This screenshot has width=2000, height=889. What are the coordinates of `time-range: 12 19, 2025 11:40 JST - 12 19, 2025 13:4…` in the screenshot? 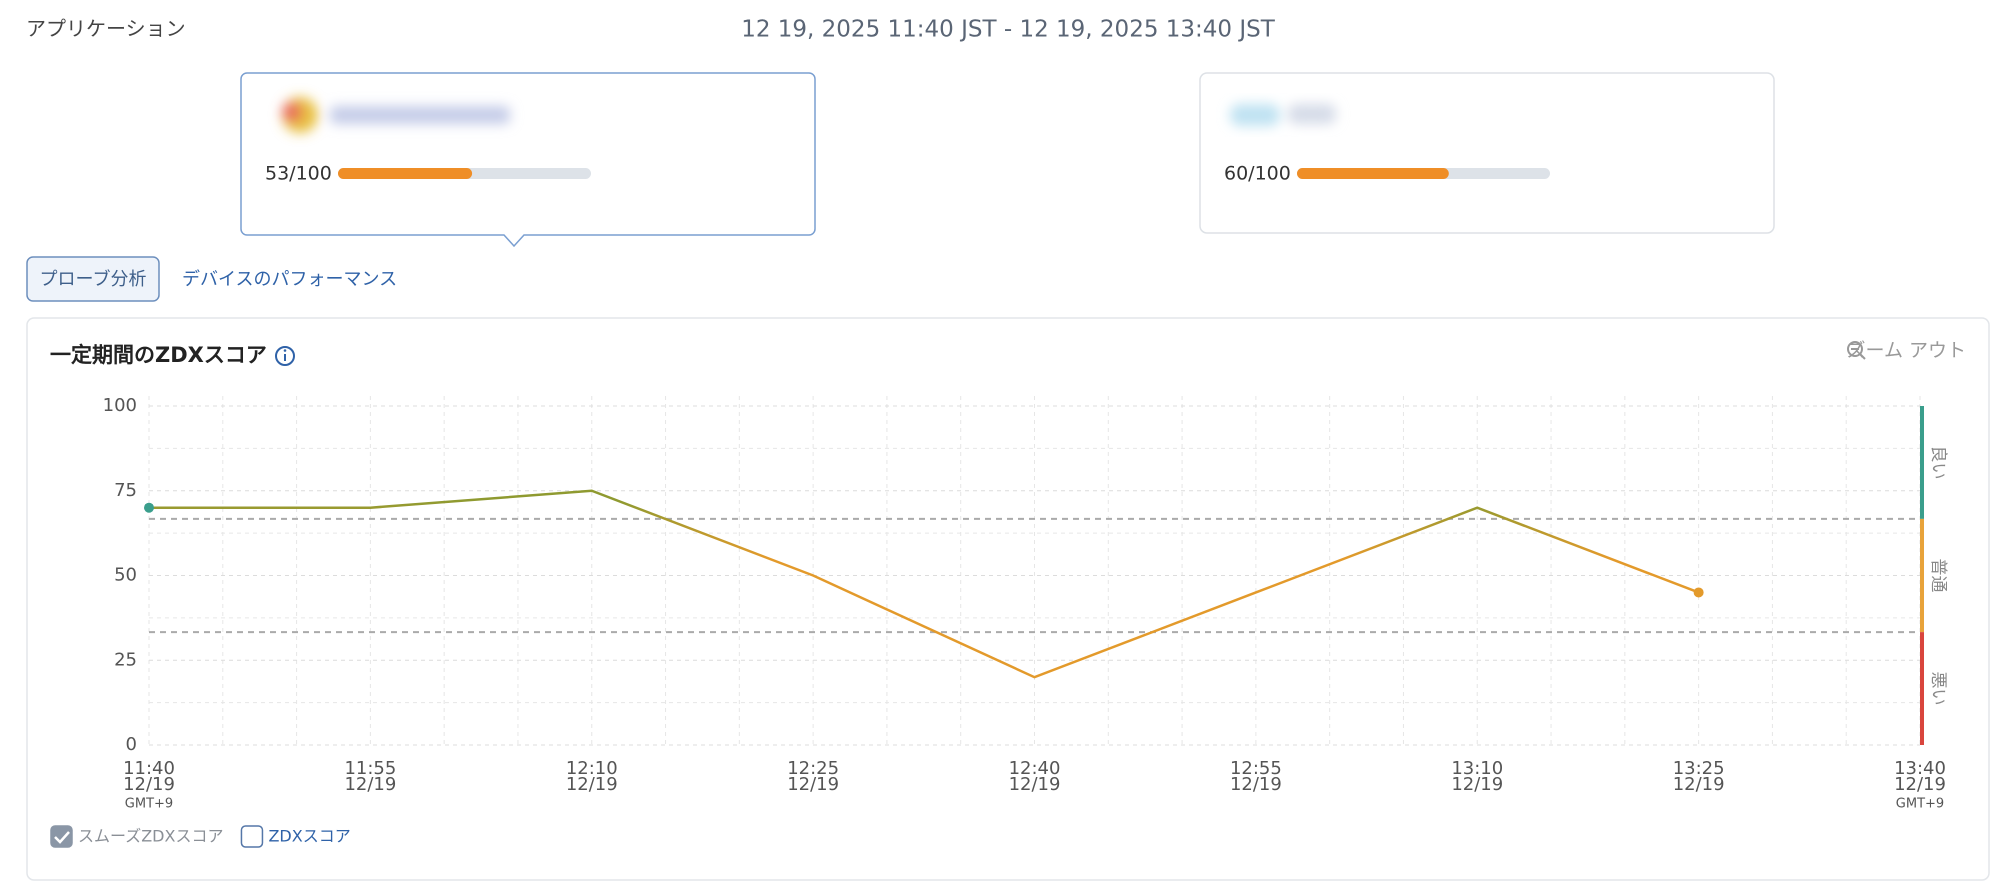 It's located at (1008, 30).